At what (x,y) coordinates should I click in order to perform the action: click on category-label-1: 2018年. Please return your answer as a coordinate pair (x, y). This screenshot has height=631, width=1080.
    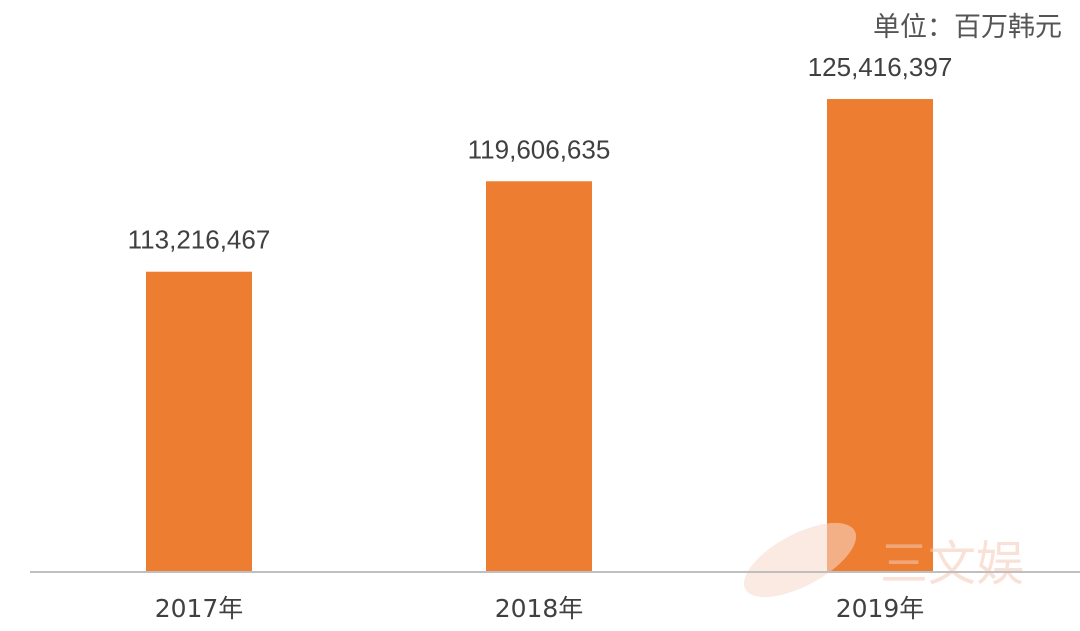
    Looking at the image, I should click on (539, 608).